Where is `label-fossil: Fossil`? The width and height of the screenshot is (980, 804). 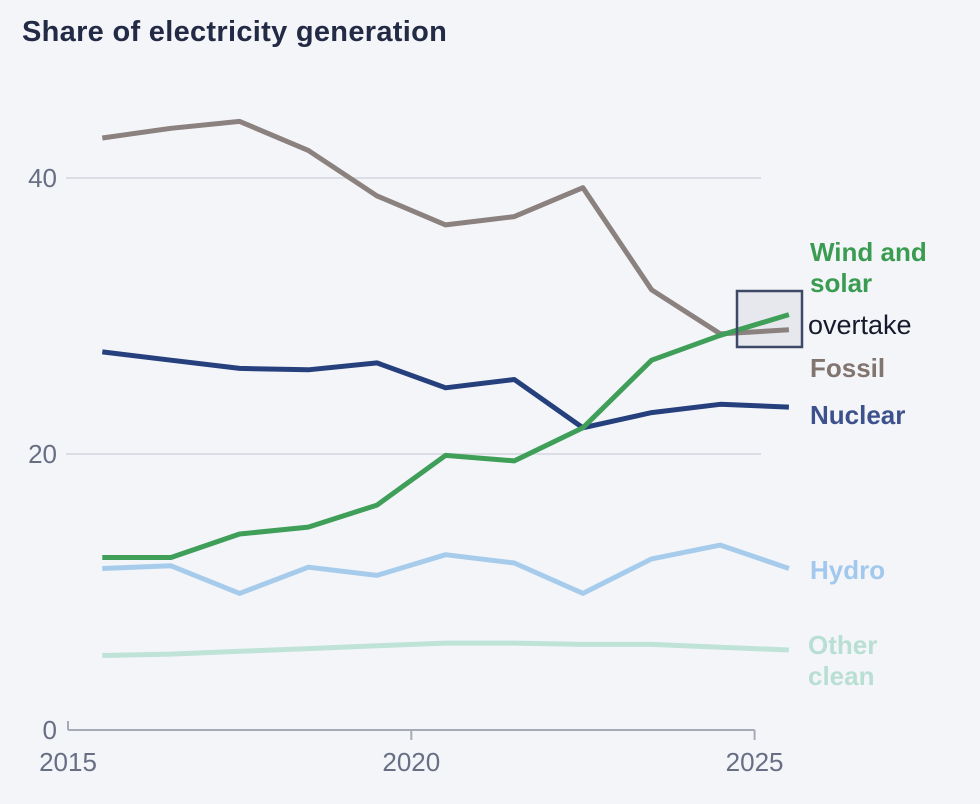
label-fossil: Fossil is located at coordinates (848, 368).